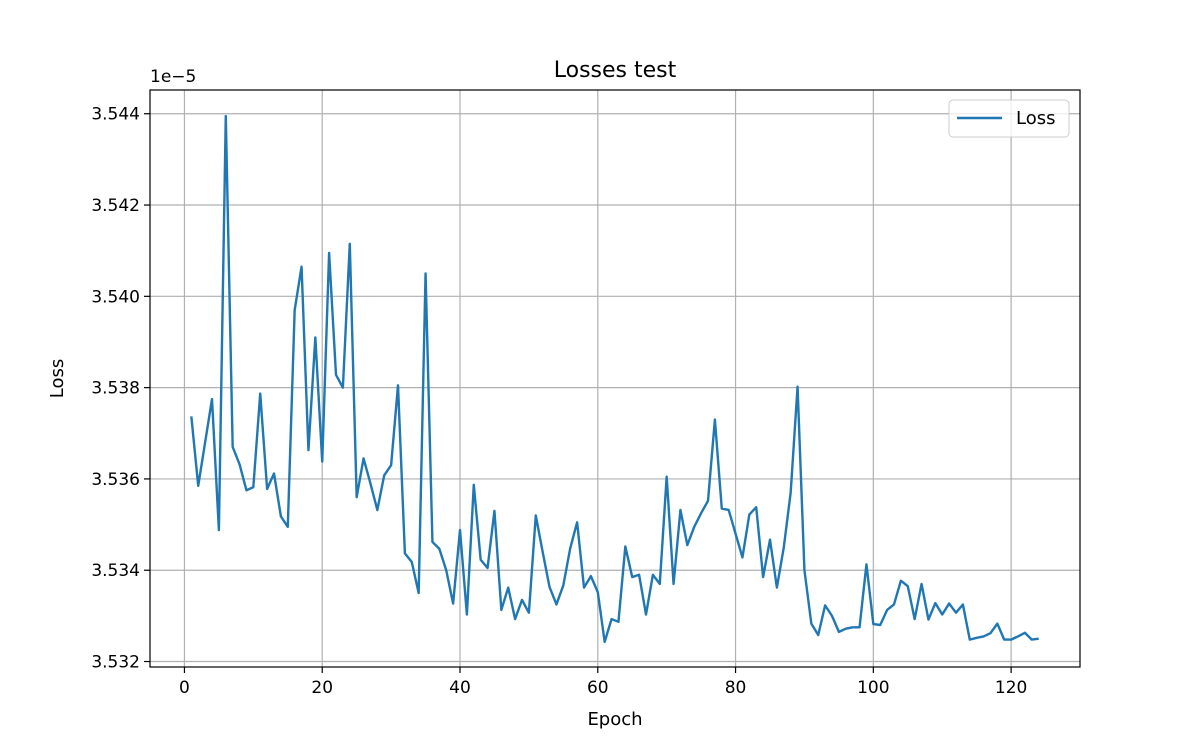  Describe the element at coordinates (115, 571) in the screenshot. I see `y-tick-label: 3.534` at that location.